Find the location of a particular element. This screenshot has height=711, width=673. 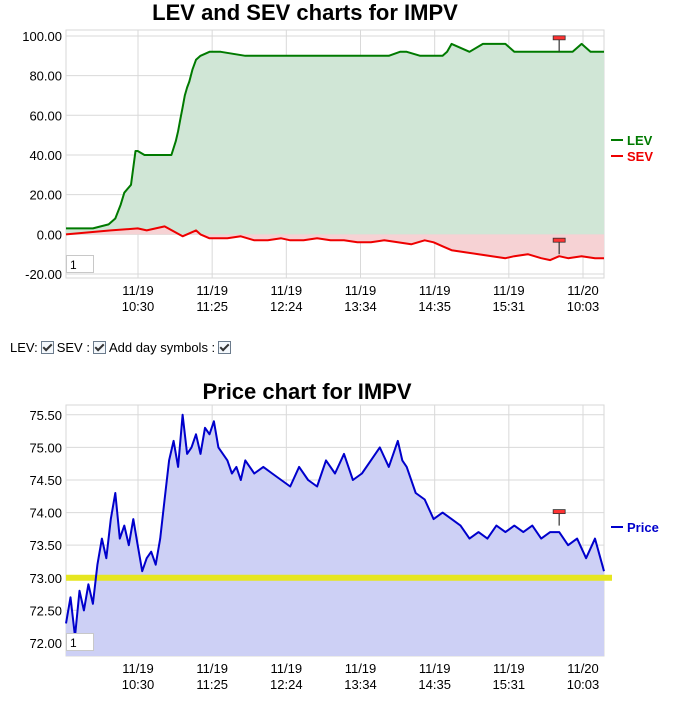

lev-checkbox is located at coordinates (47, 347).